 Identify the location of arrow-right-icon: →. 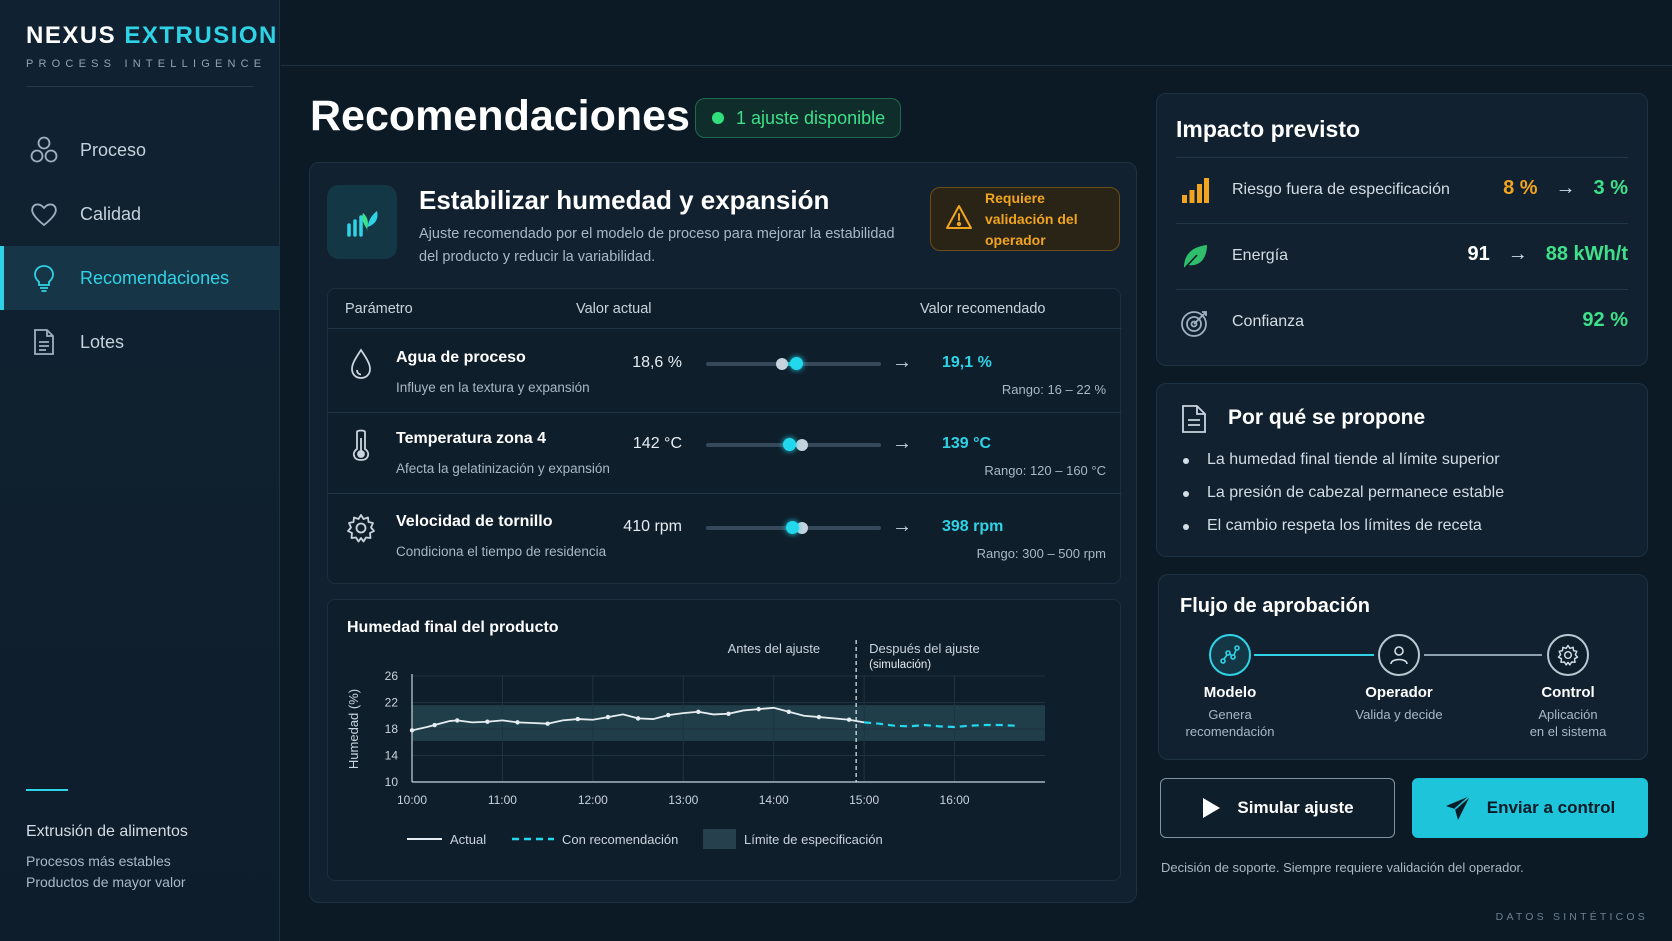
(1565, 188).